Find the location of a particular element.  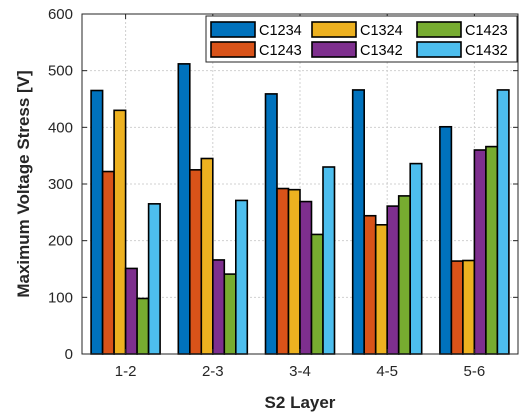

legend-label-c1342: C1342 is located at coordinates (381, 51).